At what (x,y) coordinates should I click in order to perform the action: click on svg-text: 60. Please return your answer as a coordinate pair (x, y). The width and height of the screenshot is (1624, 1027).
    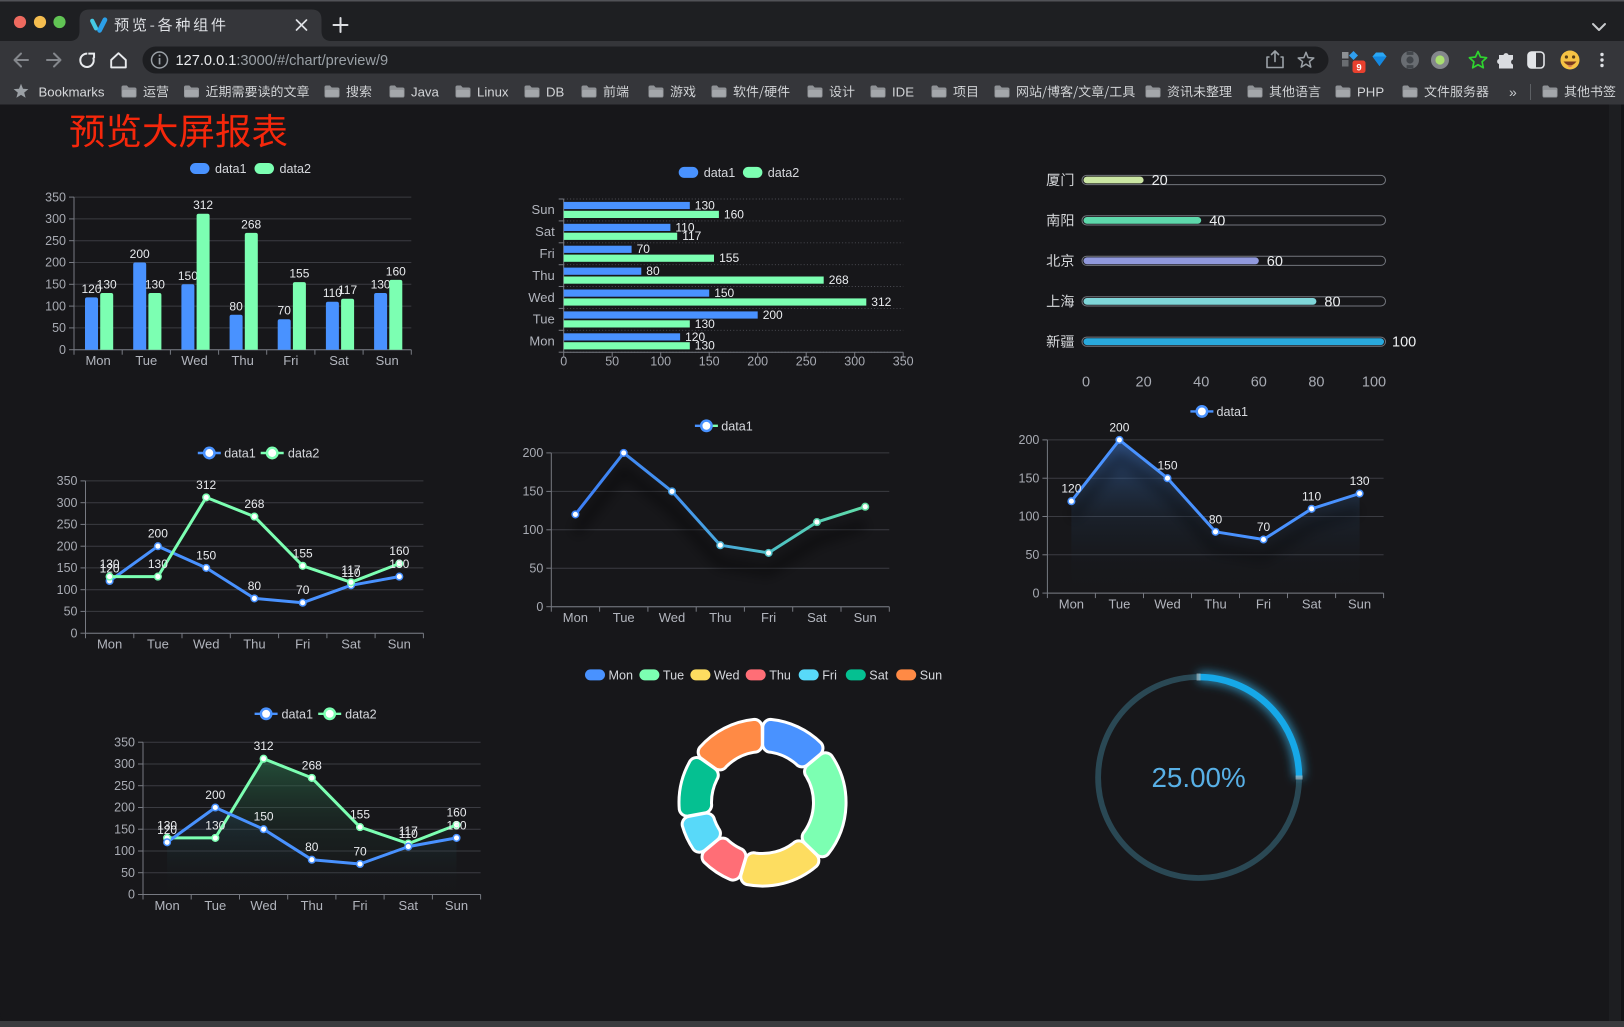
    Looking at the image, I should click on (1275, 262).